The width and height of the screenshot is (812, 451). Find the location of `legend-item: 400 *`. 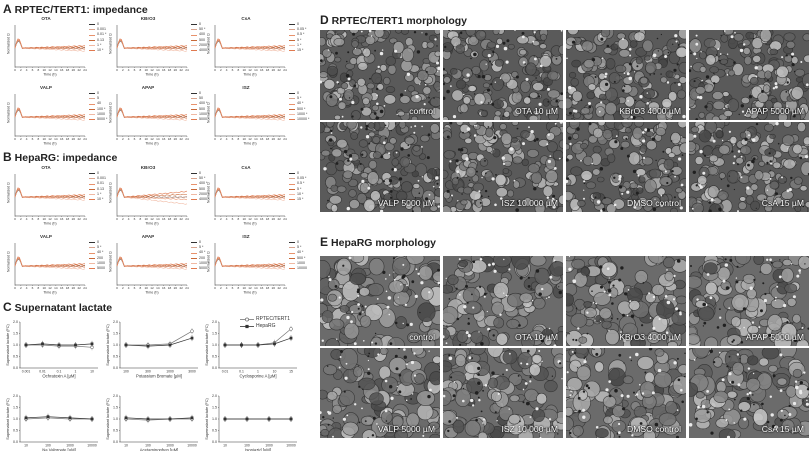

legend-item: 400 * is located at coordinates (200, 103).